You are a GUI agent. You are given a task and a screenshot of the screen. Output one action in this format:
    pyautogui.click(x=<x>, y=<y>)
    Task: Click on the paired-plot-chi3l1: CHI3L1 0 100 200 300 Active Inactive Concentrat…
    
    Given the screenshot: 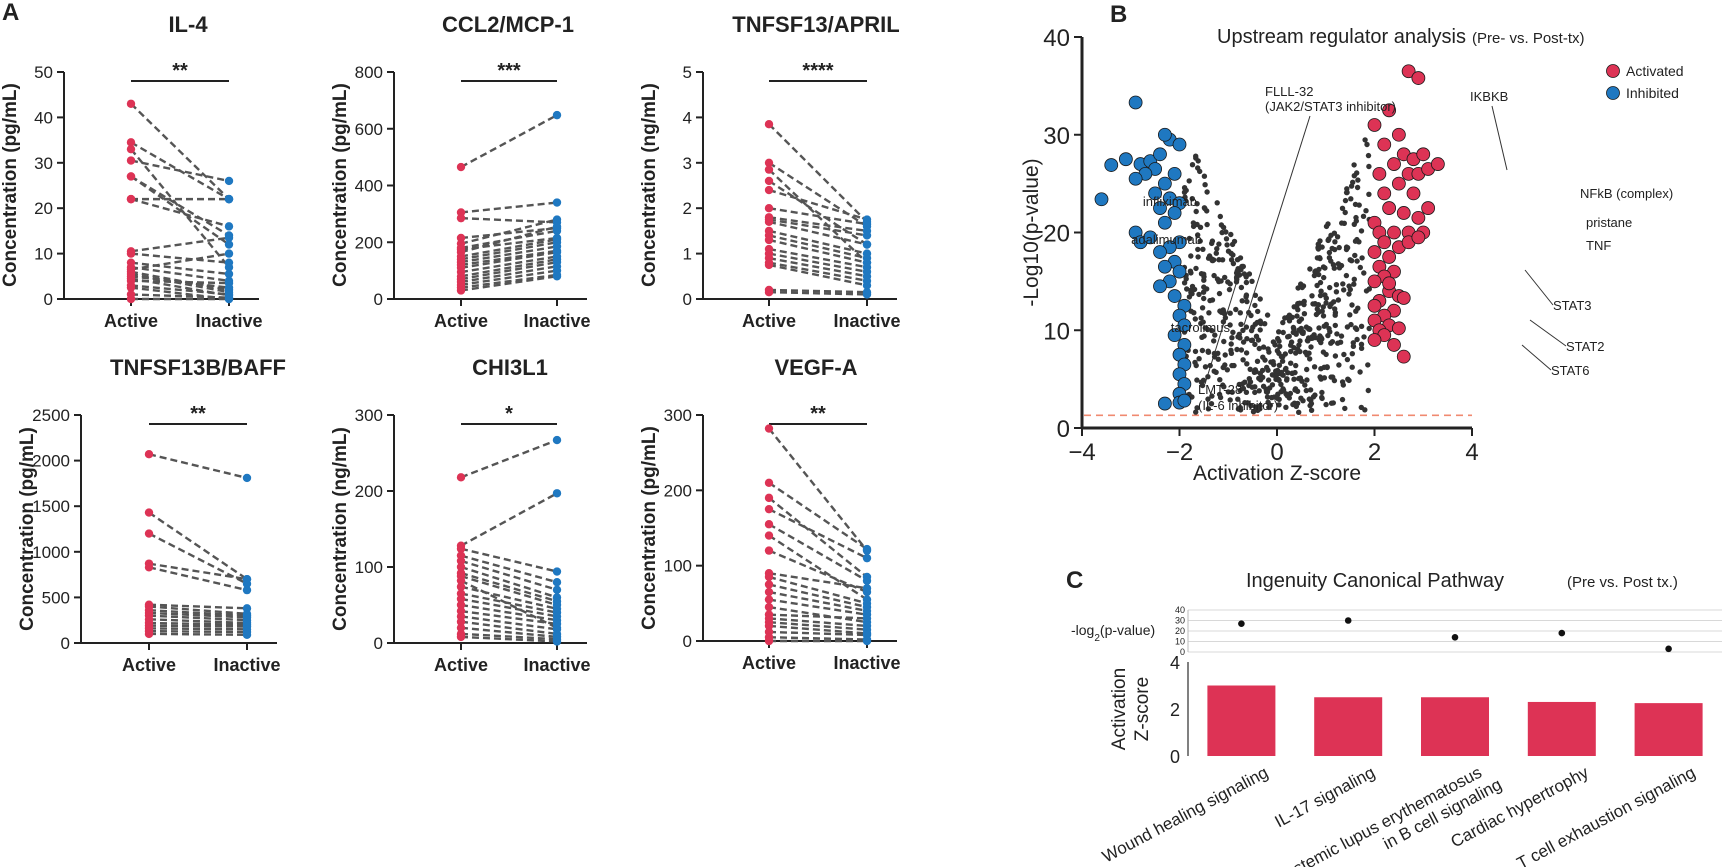 What is the action you would take?
    pyautogui.click(x=460, y=515)
    